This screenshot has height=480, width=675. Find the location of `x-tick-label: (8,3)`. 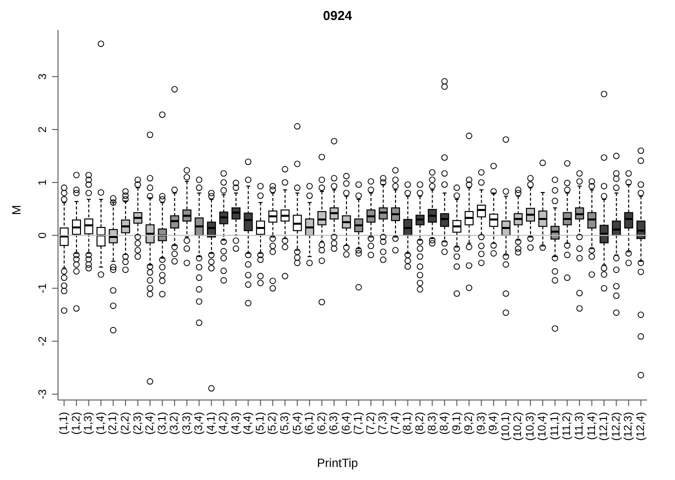

x-tick-label: (8,3) is located at coordinates (432, 423).